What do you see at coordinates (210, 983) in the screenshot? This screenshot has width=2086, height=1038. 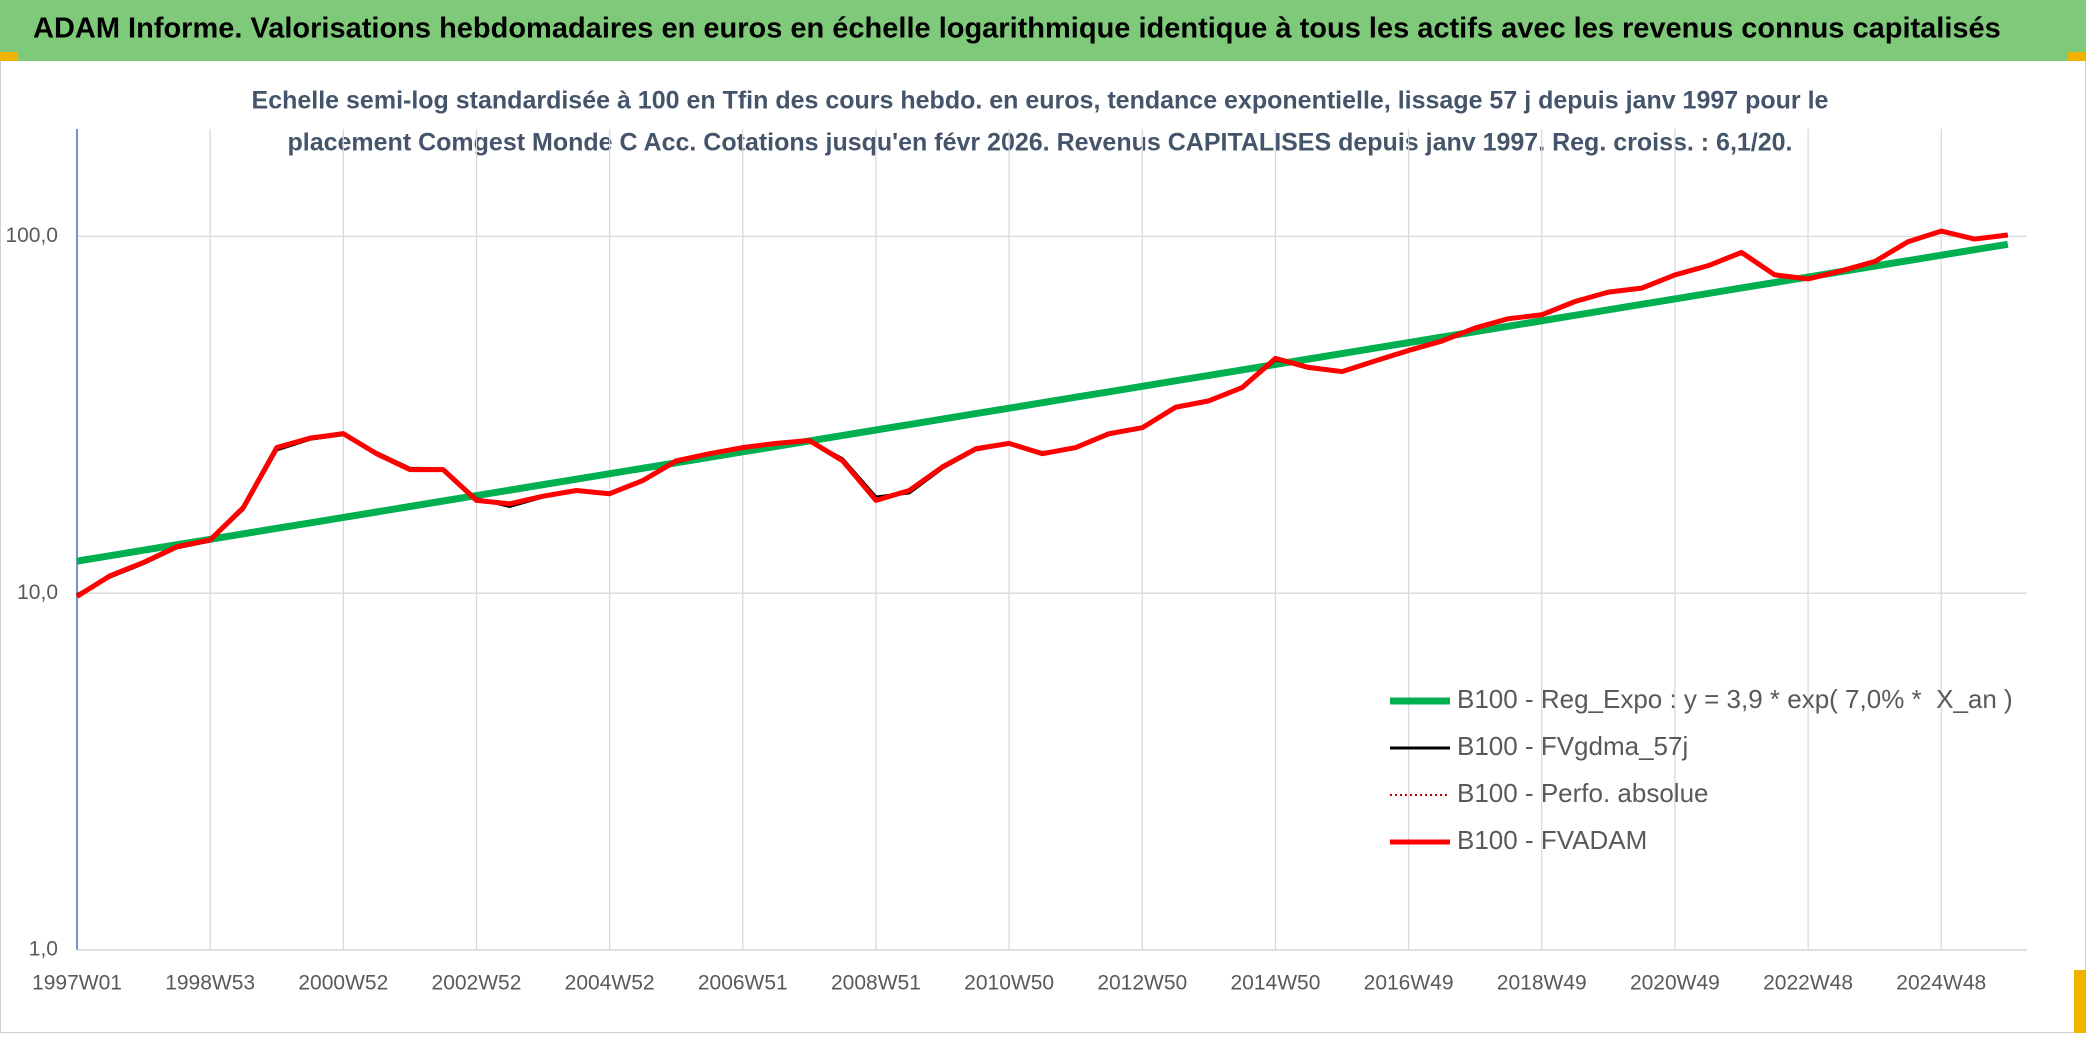 I see `x-tick-label: 1998W53` at bounding box center [210, 983].